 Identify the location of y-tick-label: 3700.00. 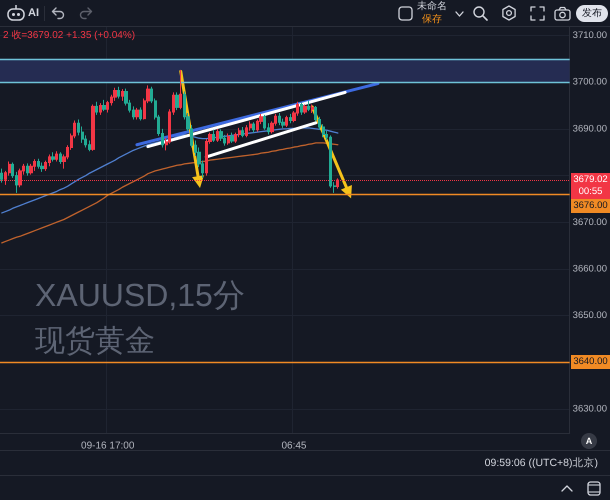
(590, 82).